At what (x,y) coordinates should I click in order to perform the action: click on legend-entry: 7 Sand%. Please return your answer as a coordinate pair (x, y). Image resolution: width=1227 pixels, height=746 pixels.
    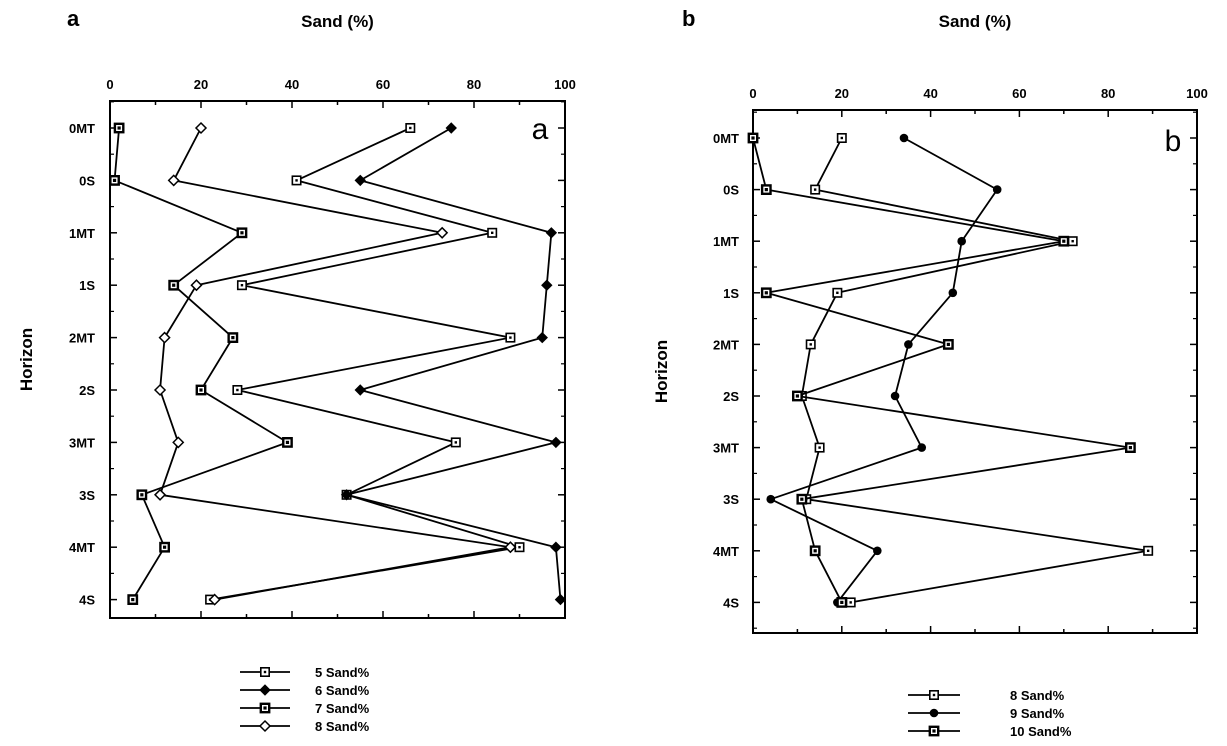
    Looking at the image, I should click on (305, 708).